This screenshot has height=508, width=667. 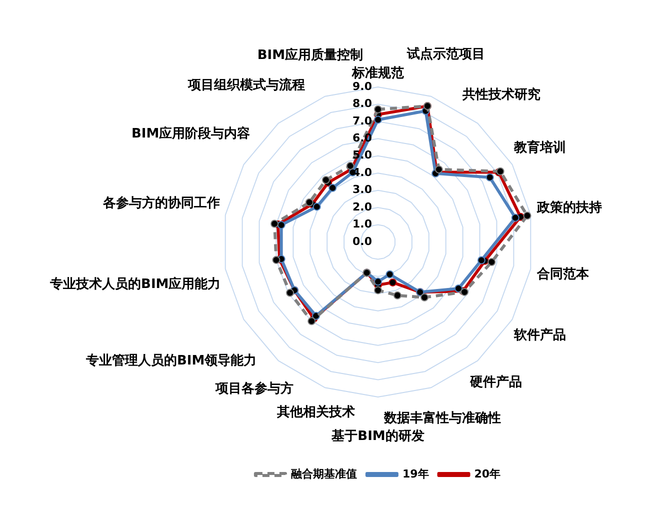 What do you see at coordinates (362, 189) in the screenshot?
I see `y-tick-label: 3.0` at bounding box center [362, 189].